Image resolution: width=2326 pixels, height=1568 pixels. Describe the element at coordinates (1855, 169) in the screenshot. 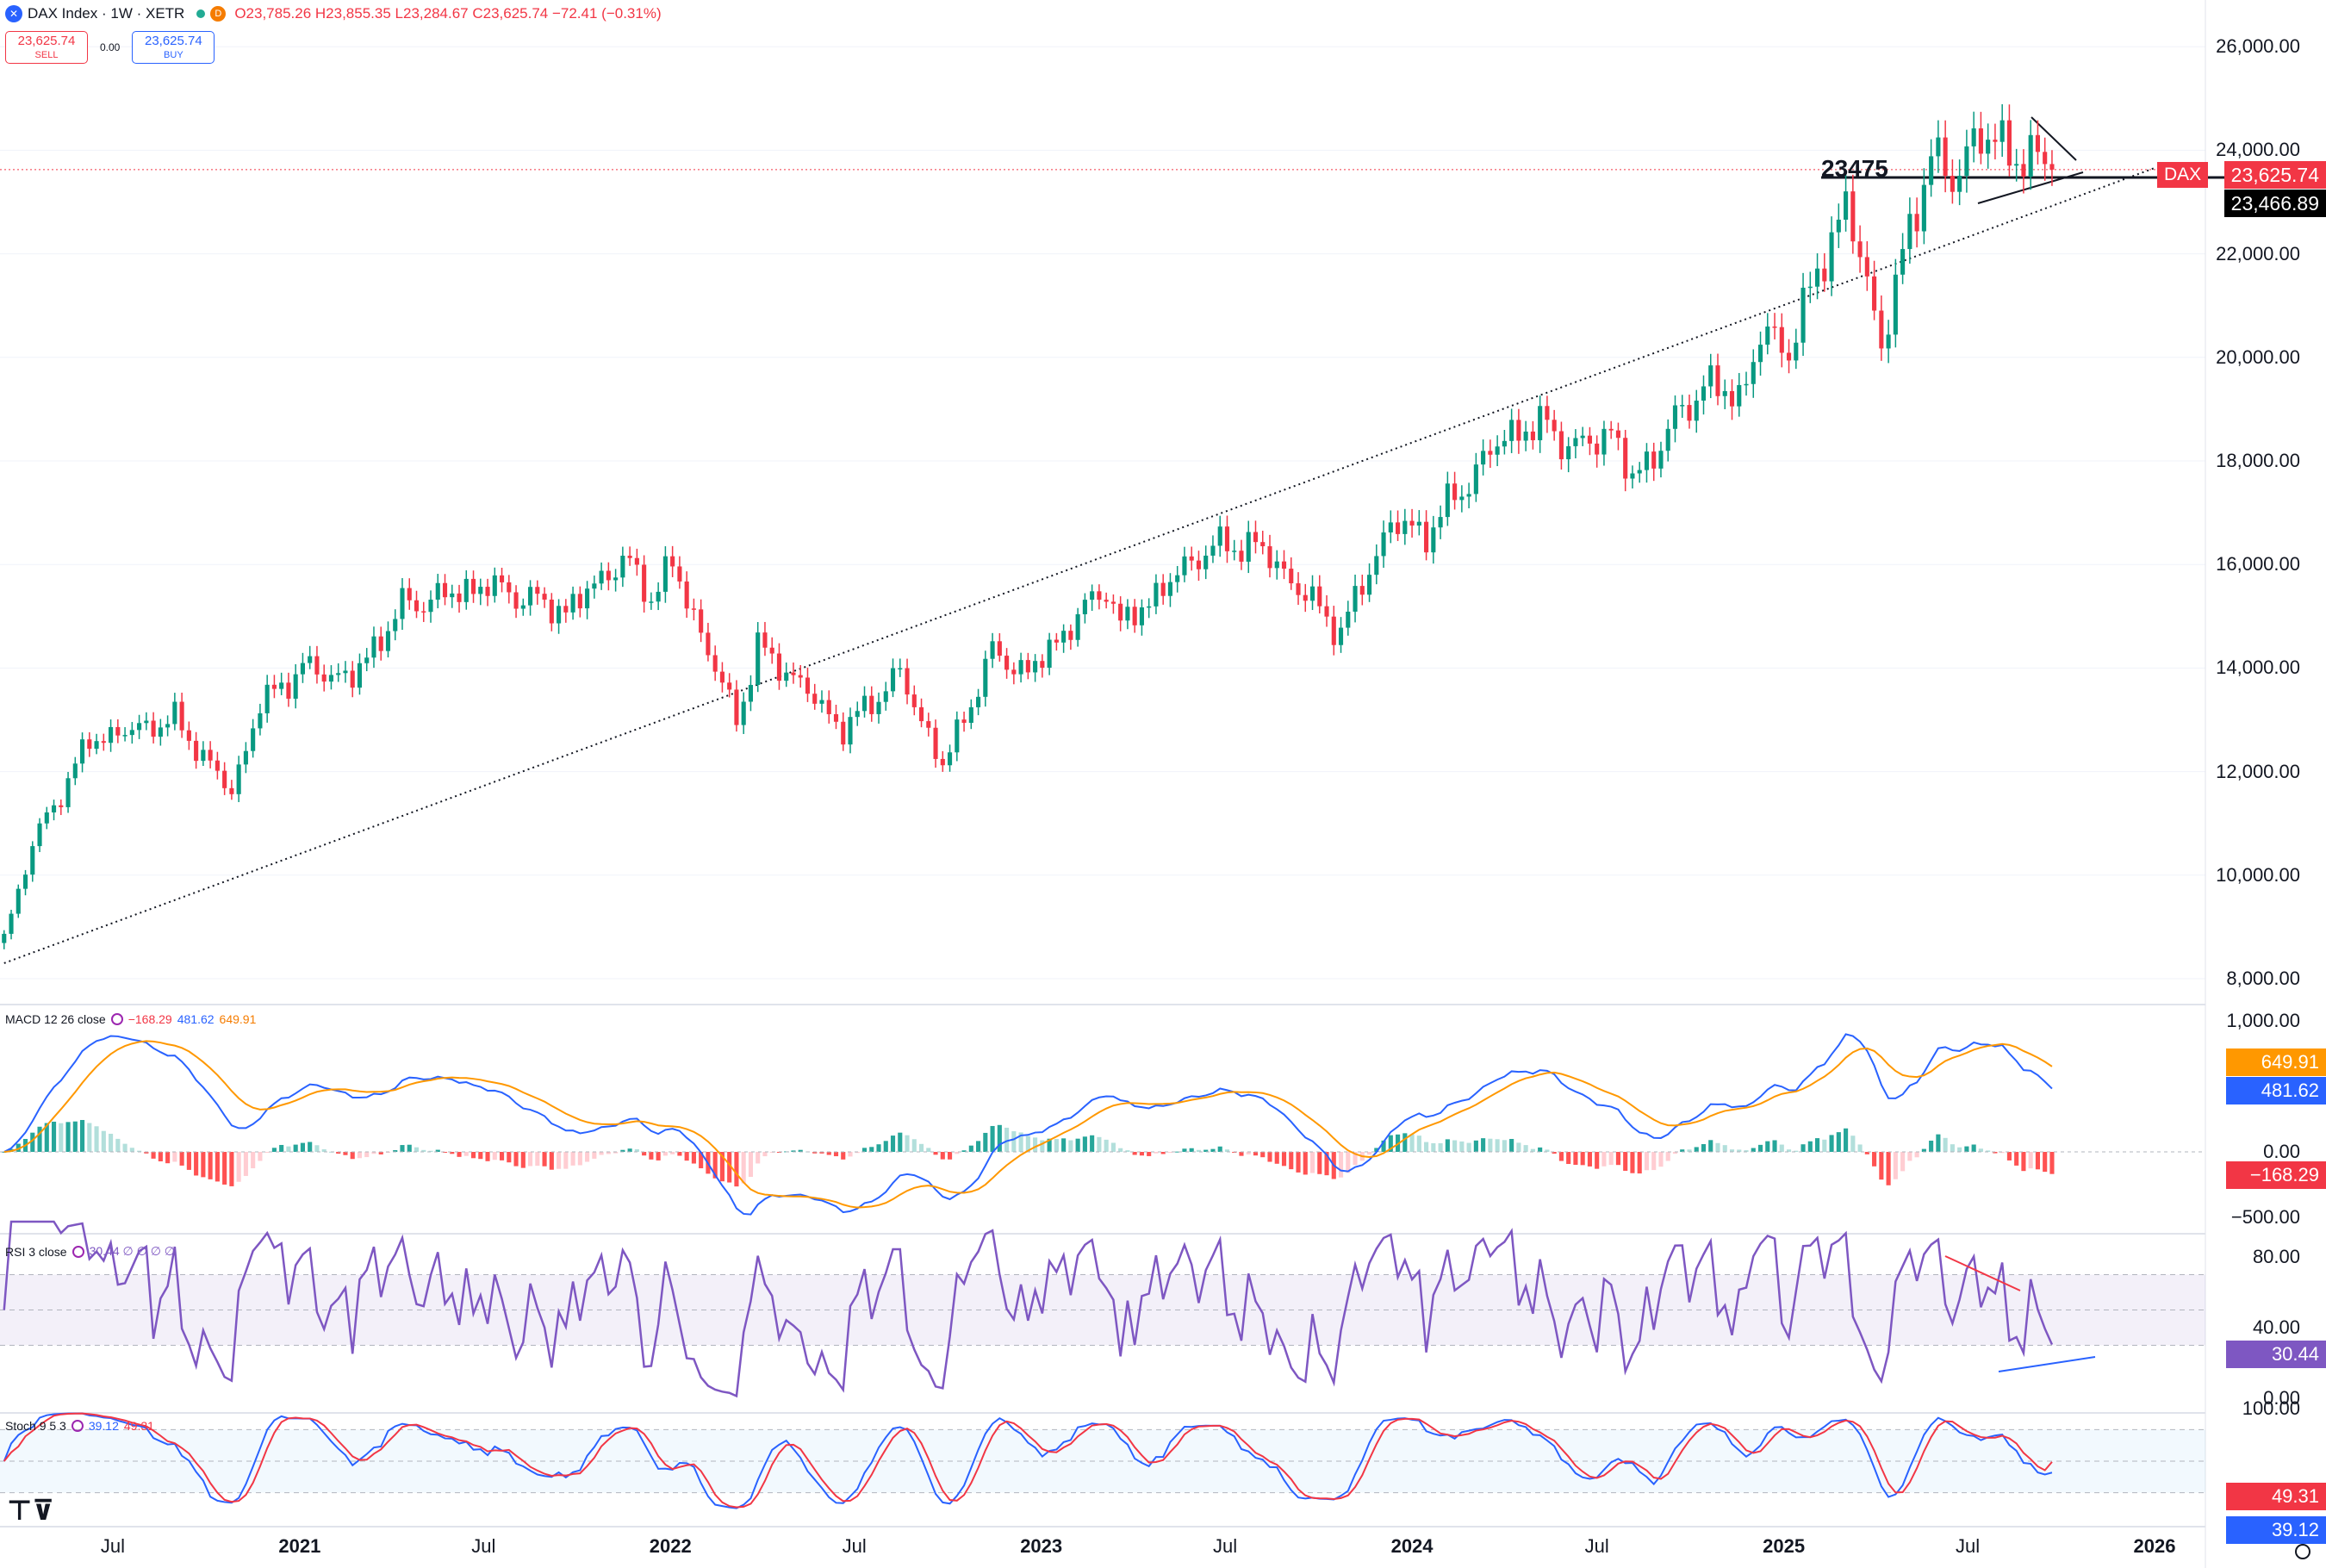

I see `support-annotation: 23475` at that location.